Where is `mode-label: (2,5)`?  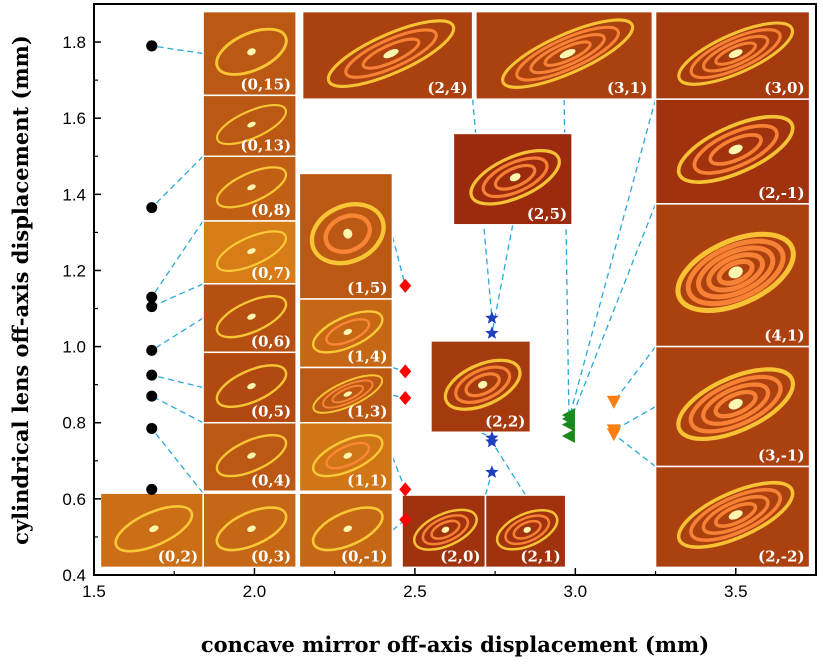
mode-label: (2,5) is located at coordinates (547, 214).